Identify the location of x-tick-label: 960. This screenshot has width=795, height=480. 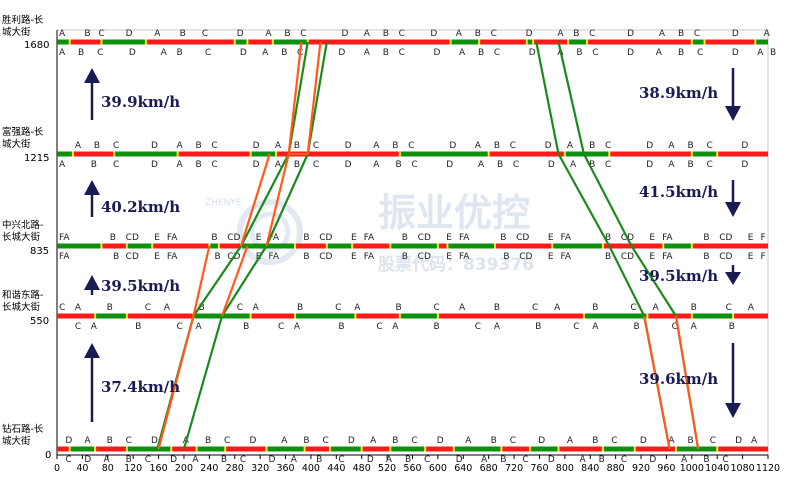
(666, 468).